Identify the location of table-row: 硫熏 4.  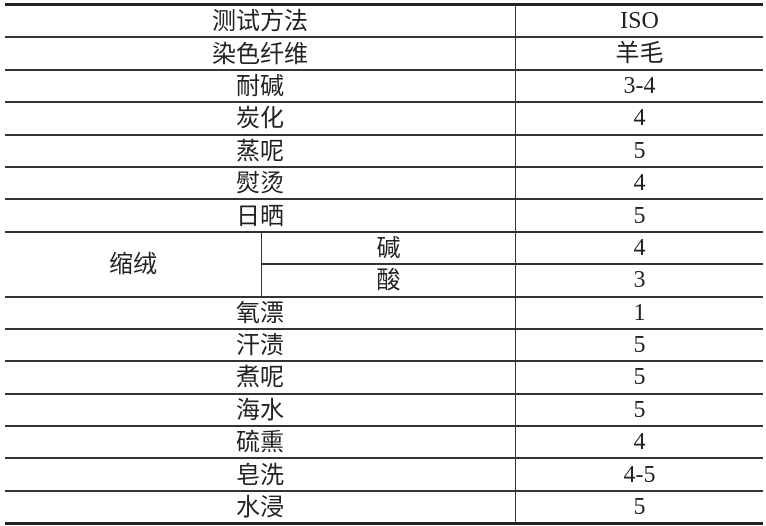
(384, 442).